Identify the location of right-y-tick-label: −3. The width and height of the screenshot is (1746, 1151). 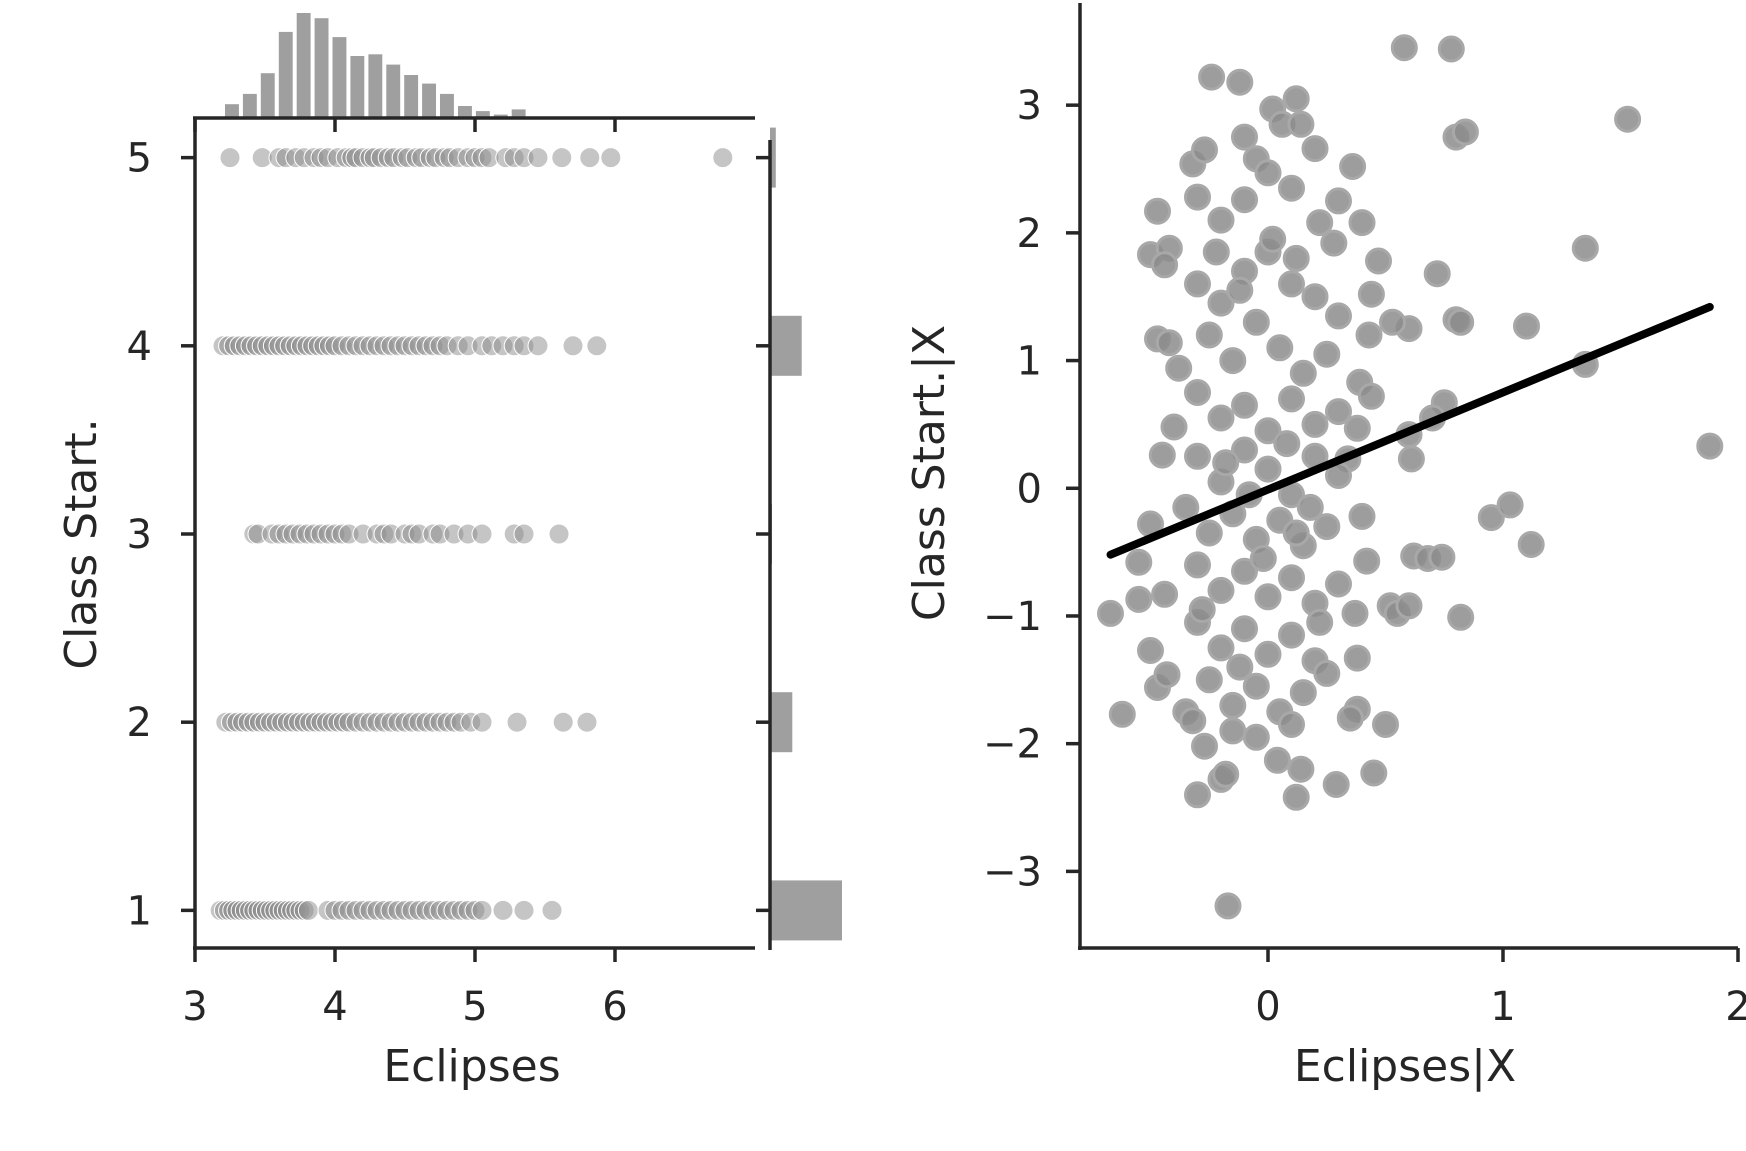
(1012, 872).